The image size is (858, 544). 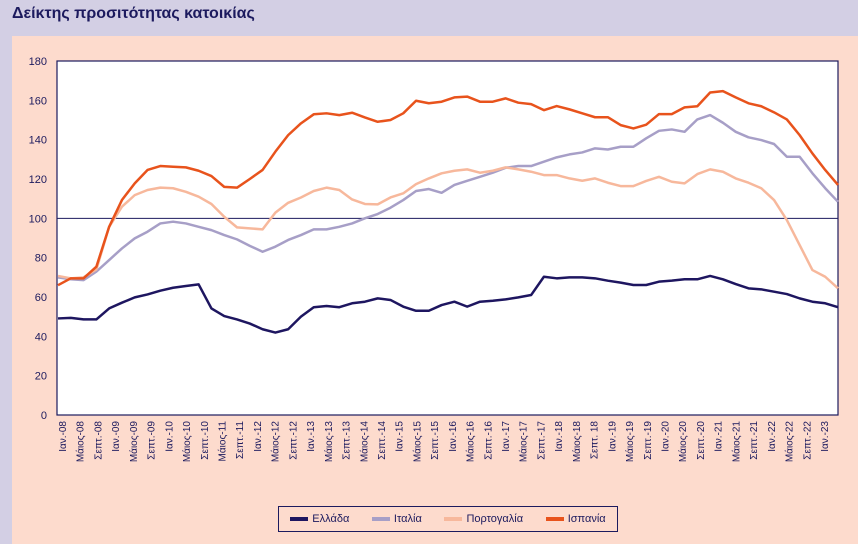 What do you see at coordinates (683, 442) in the screenshot?
I see `x-tick-label: Μάιος-20` at bounding box center [683, 442].